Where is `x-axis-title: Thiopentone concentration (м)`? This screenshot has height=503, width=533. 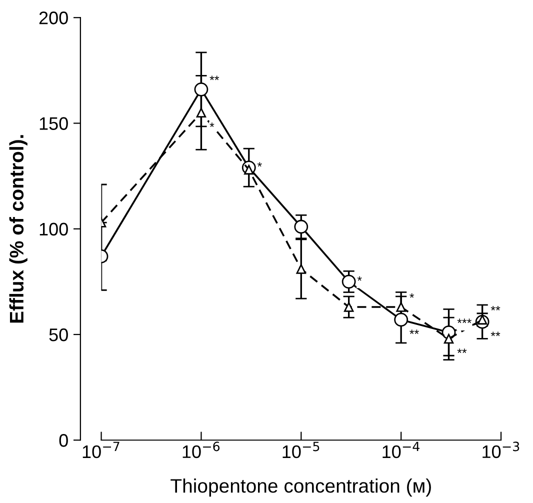
x-axis-title: Thiopentone concentration (м) is located at coordinates (300, 487).